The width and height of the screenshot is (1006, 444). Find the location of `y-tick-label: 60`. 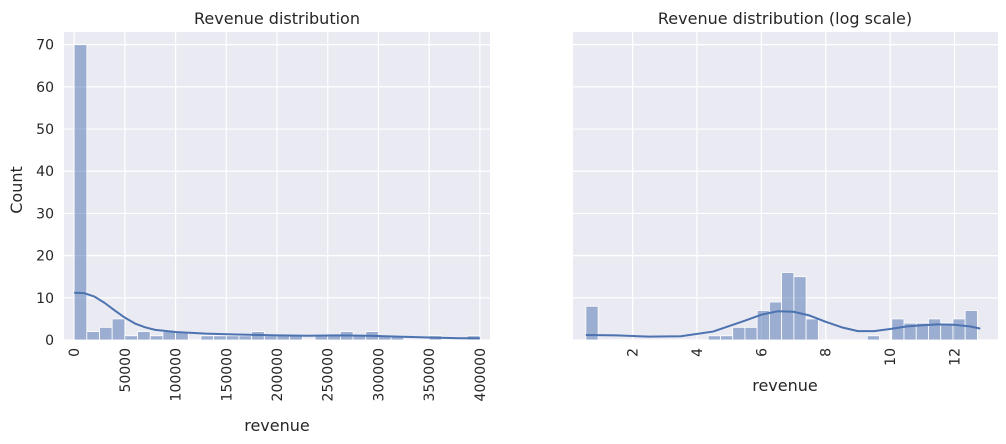

y-tick-label: 60 is located at coordinates (45, 88).